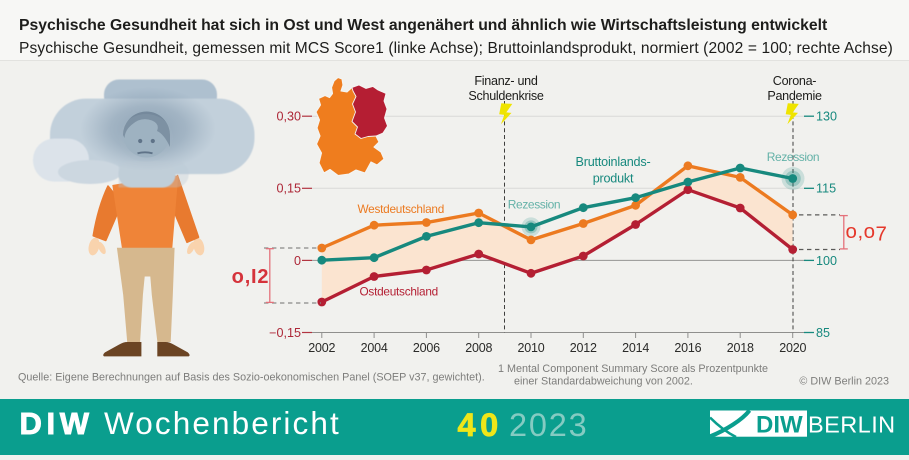 The image size is (909, 460). What do you see at coordinates (321, 348) in the screenshot?
I see `svg-text: 2002` at bounding box center [321, 348].